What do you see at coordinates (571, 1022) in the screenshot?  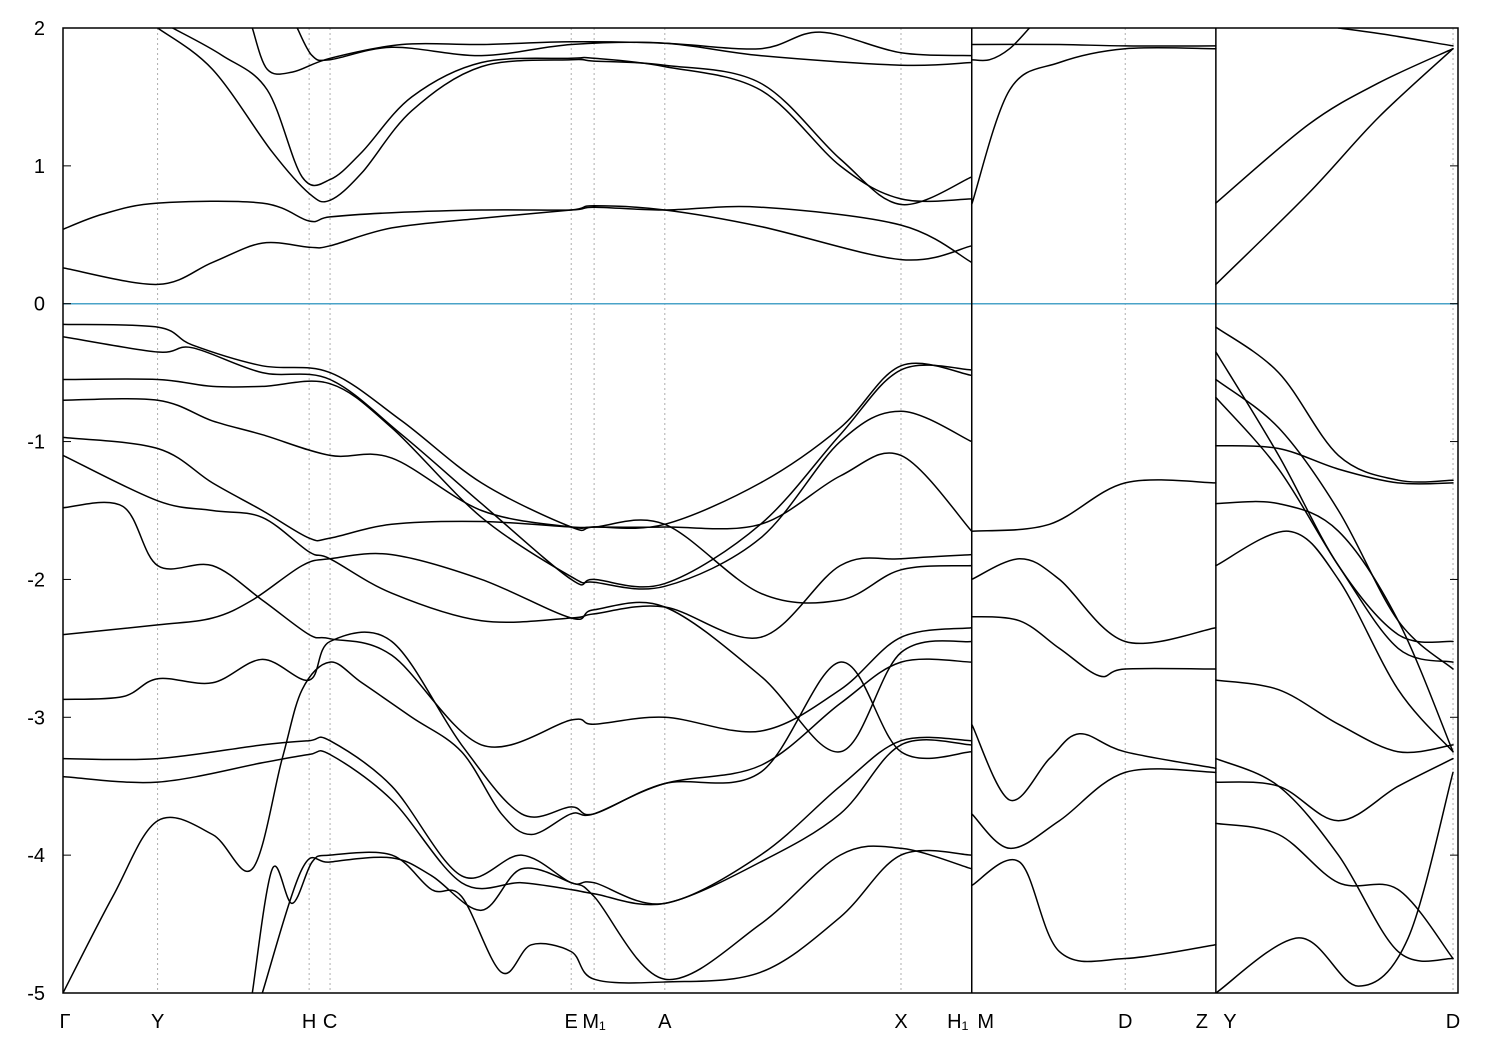 I see `x-tick-label: E` at bounding box center [571, 1022].